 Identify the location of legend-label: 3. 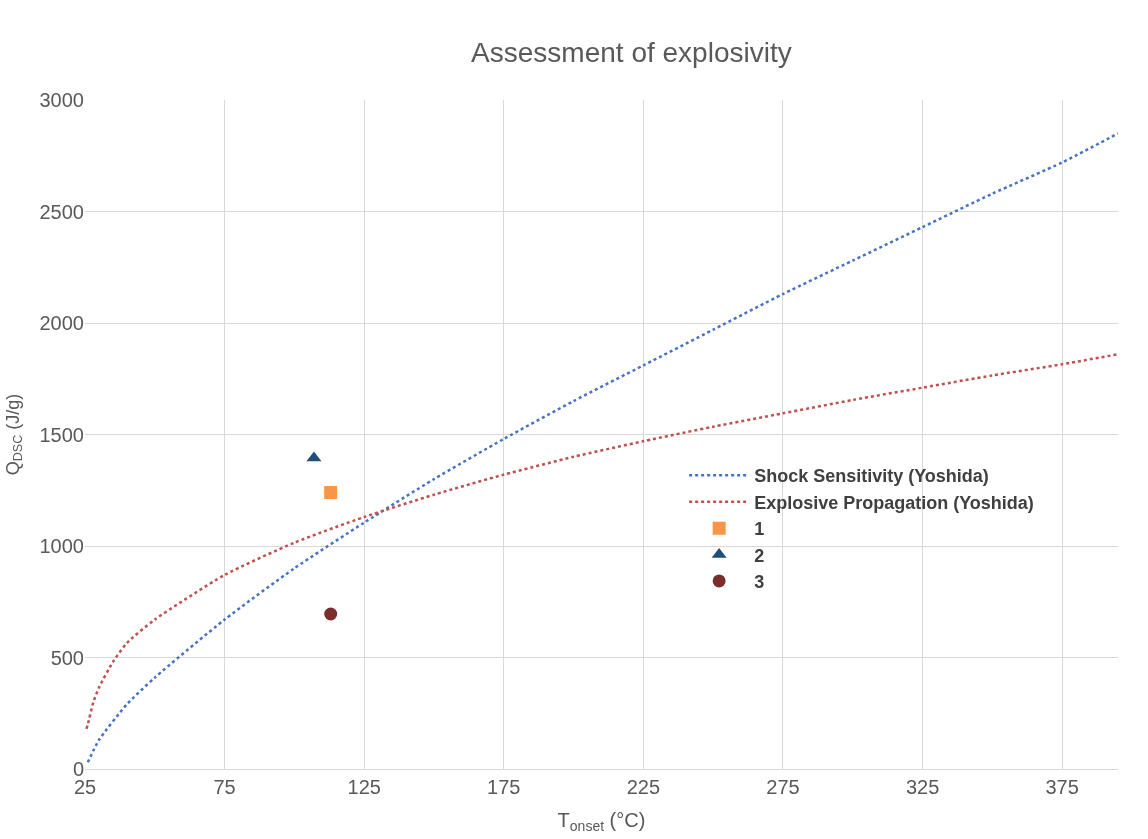
(759, 581).